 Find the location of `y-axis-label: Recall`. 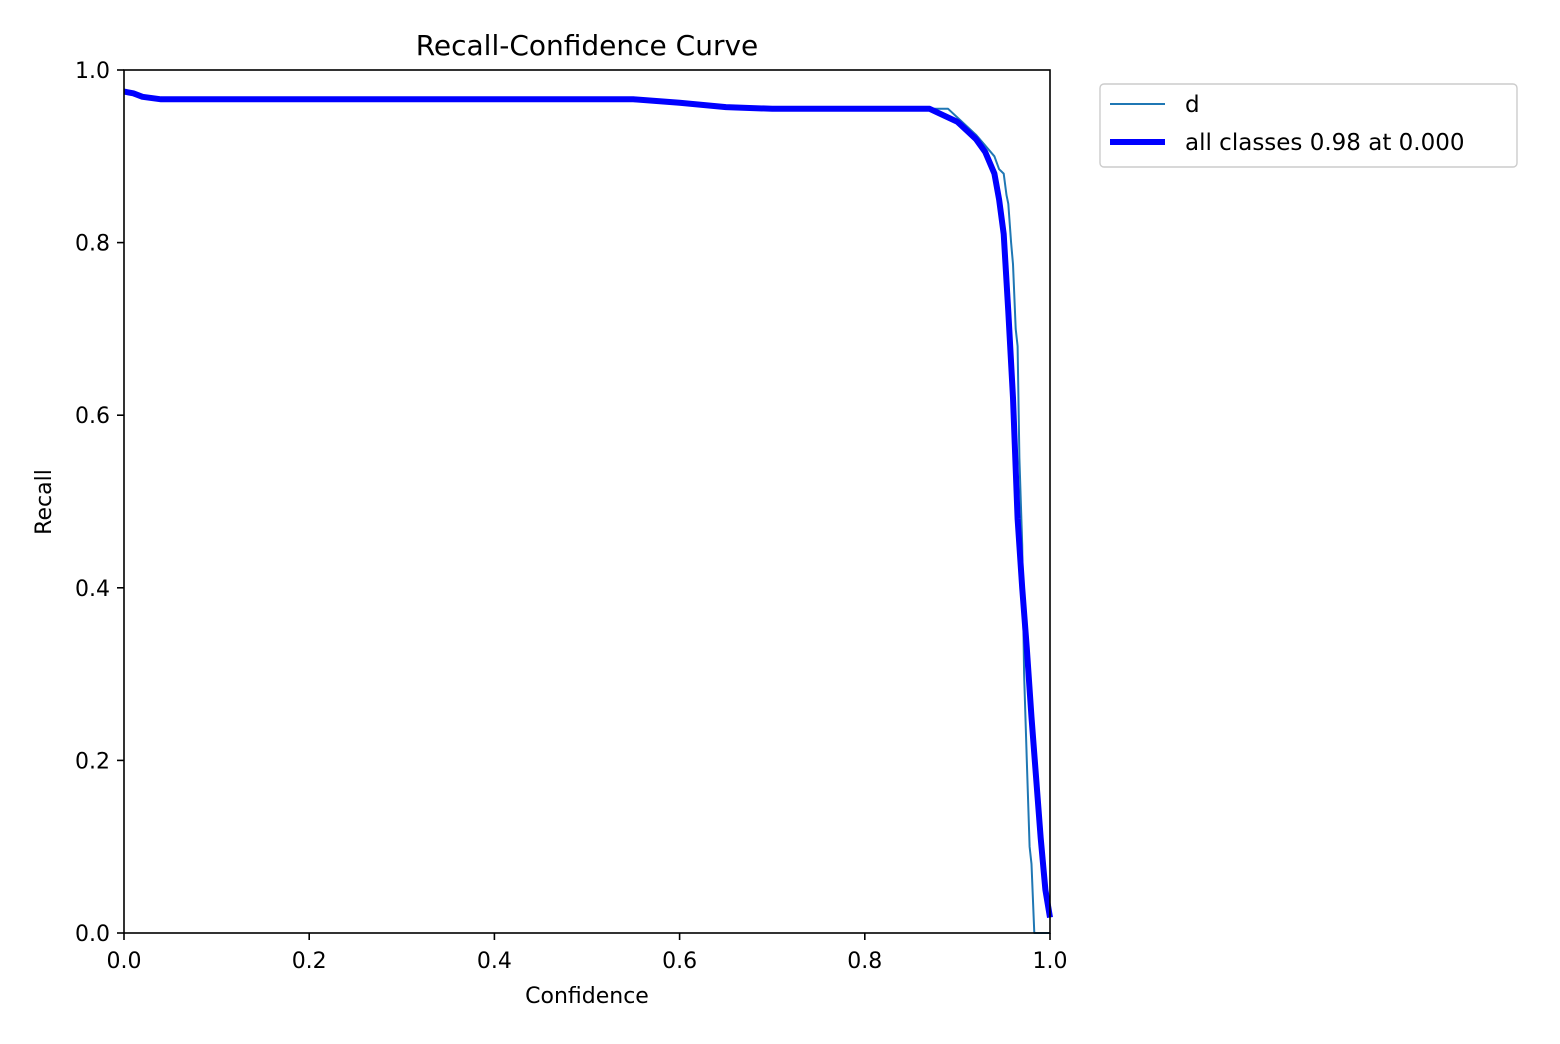

y-axis-label: Recall is located at coordinates (44, 502).